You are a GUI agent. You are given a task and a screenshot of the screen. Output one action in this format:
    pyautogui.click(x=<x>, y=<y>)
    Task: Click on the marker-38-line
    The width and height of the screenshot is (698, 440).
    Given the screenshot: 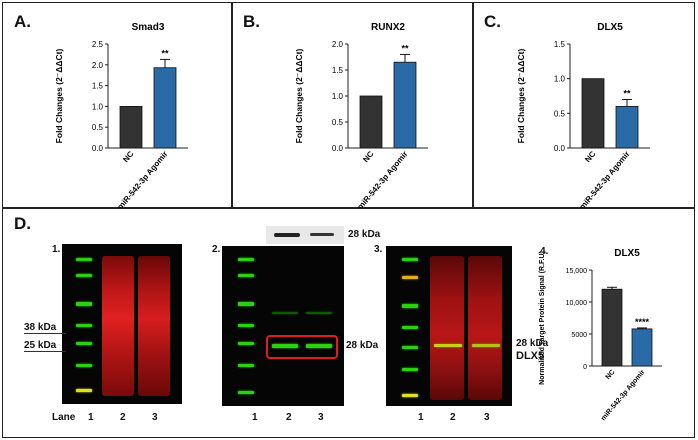 What is the action you would take?
    pyautogui.click(x=45, y=333)
    